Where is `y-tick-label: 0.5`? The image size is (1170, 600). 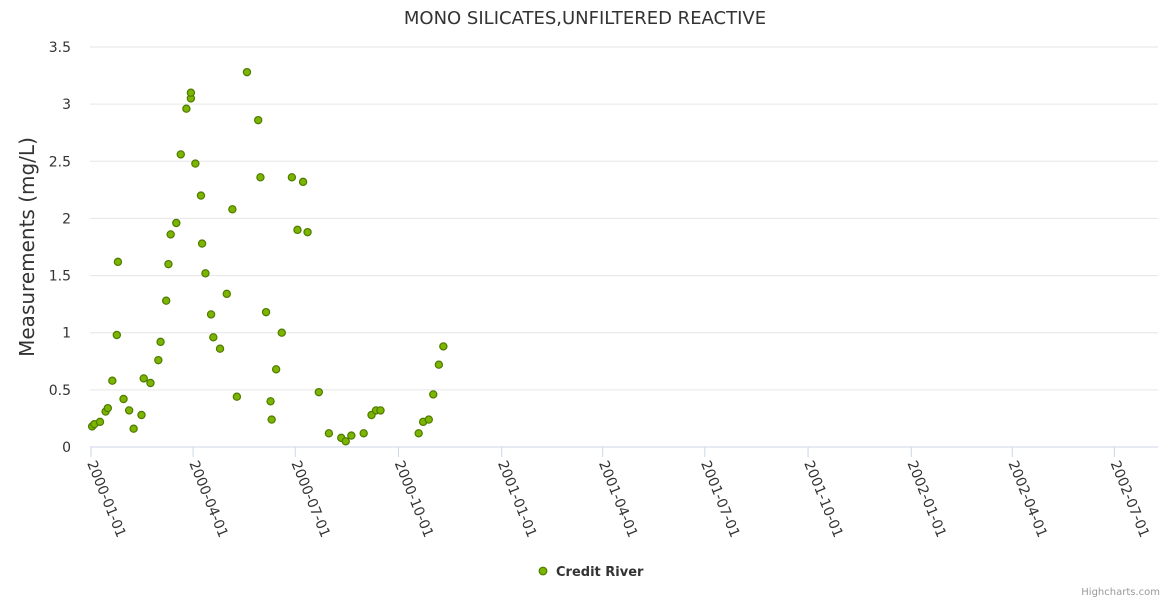
y-tick-label: 0.5 is located at coordinates (60, 391).